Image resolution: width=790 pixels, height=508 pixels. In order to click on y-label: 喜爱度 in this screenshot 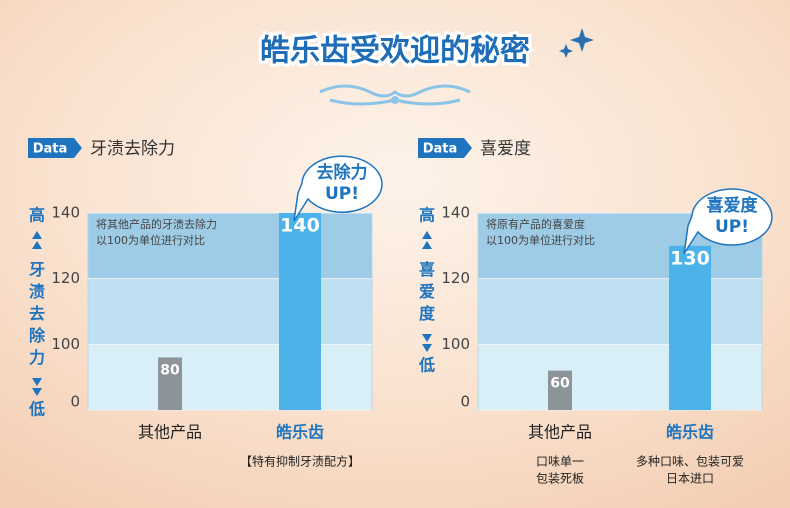, I will do `click(427, 291)`.